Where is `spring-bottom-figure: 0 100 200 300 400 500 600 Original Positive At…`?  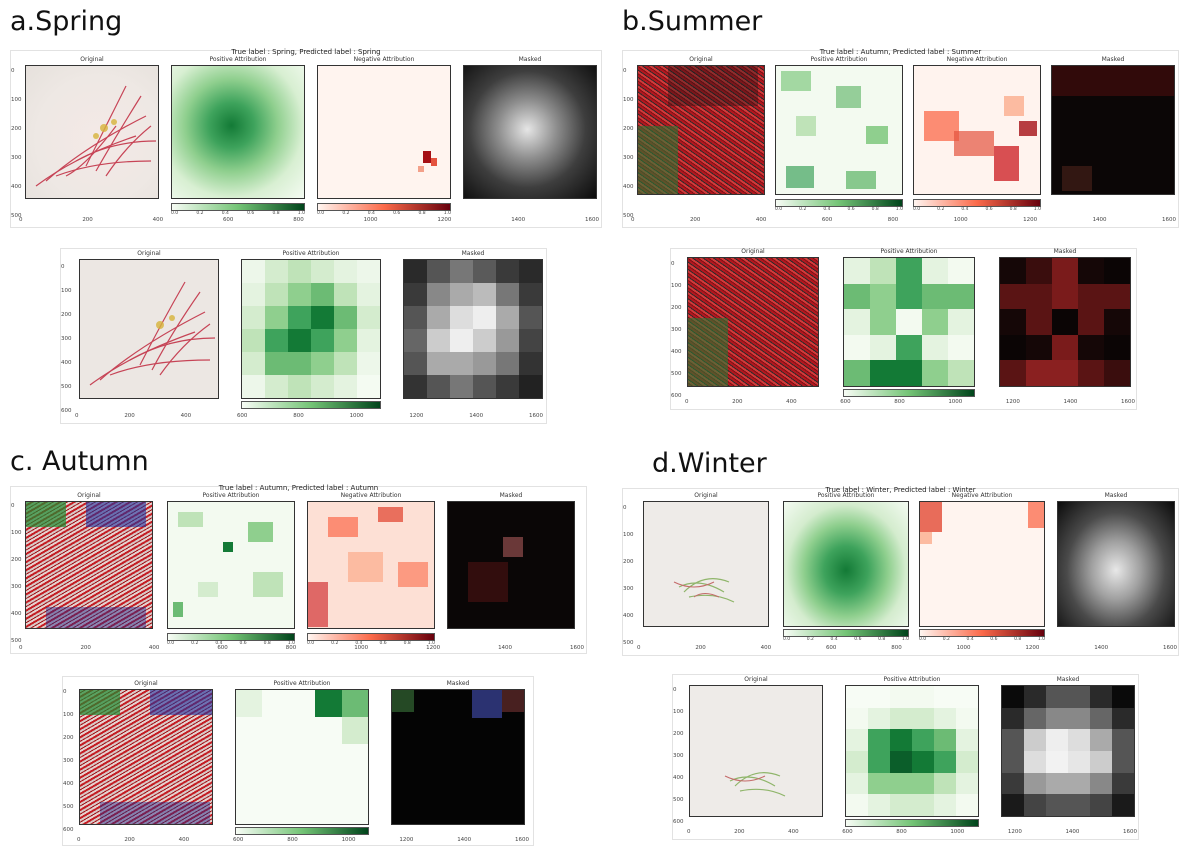 spring-bottom-figure: 0 100 200 300 400 500 600 Original Positive At… is located at coordinates (303, 336).